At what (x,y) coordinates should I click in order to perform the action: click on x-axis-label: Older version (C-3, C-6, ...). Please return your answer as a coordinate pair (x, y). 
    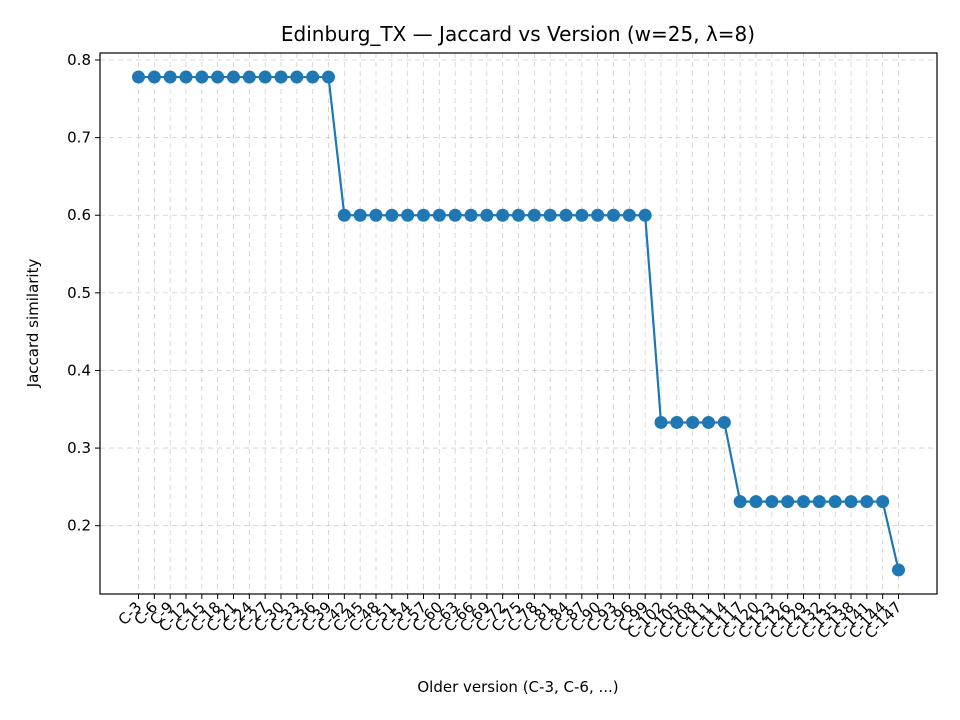
    Looking at the image, I should click on (517, 687).